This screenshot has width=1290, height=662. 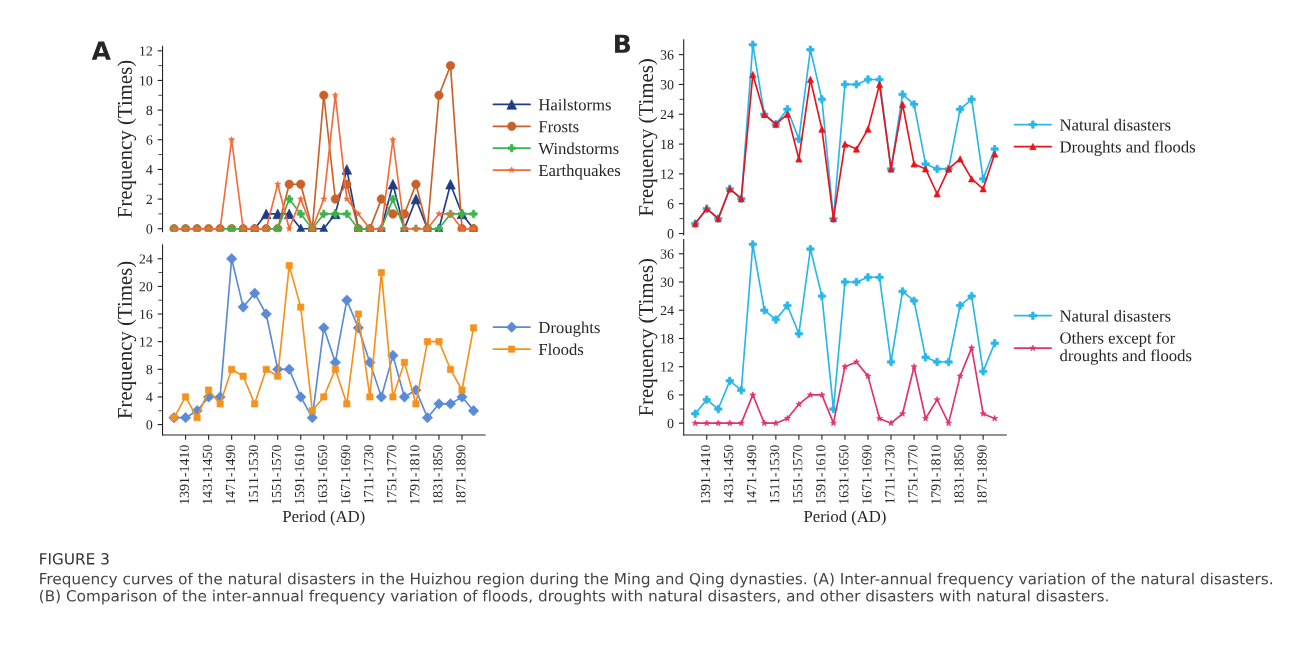 I want to click on legend-label: Windstorms, so click(x=578, y=148).